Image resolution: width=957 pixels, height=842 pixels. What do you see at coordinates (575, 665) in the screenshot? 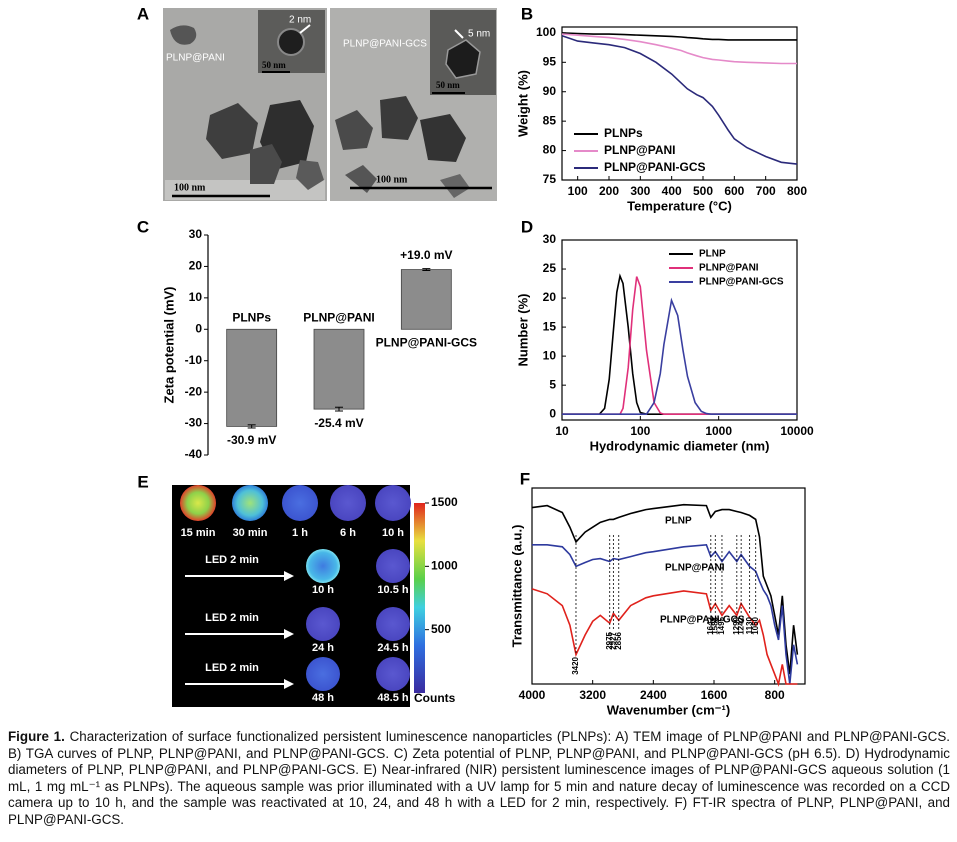
I see `peak-label: 3420` at bounding box center [575, 665].